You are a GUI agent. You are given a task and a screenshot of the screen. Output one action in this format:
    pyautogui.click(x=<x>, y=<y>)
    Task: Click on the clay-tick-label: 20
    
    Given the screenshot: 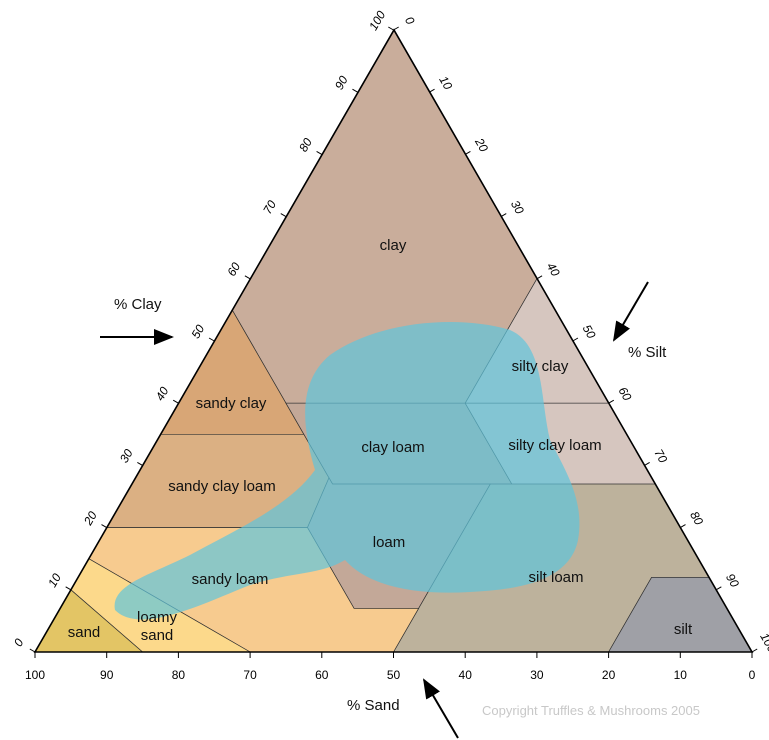 What is the action you would take?
    pyautogui.click(x=89, y=519)
    